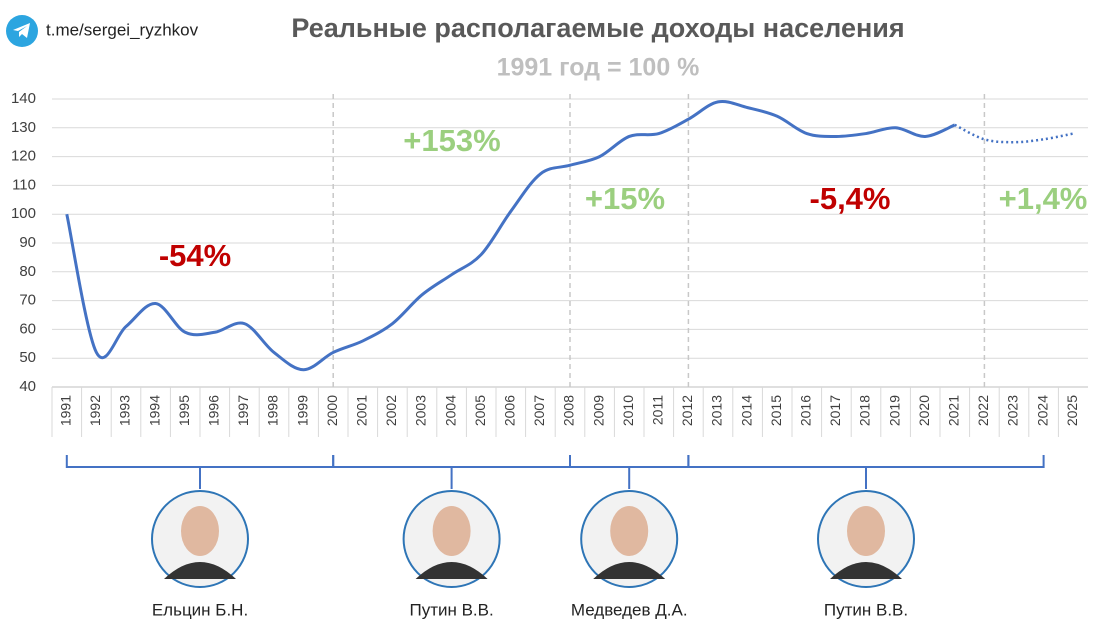  What do you see at coordinates (195, 255) in the screenshot?
I see `annotation: -54%` at bounding box center [195, 255].